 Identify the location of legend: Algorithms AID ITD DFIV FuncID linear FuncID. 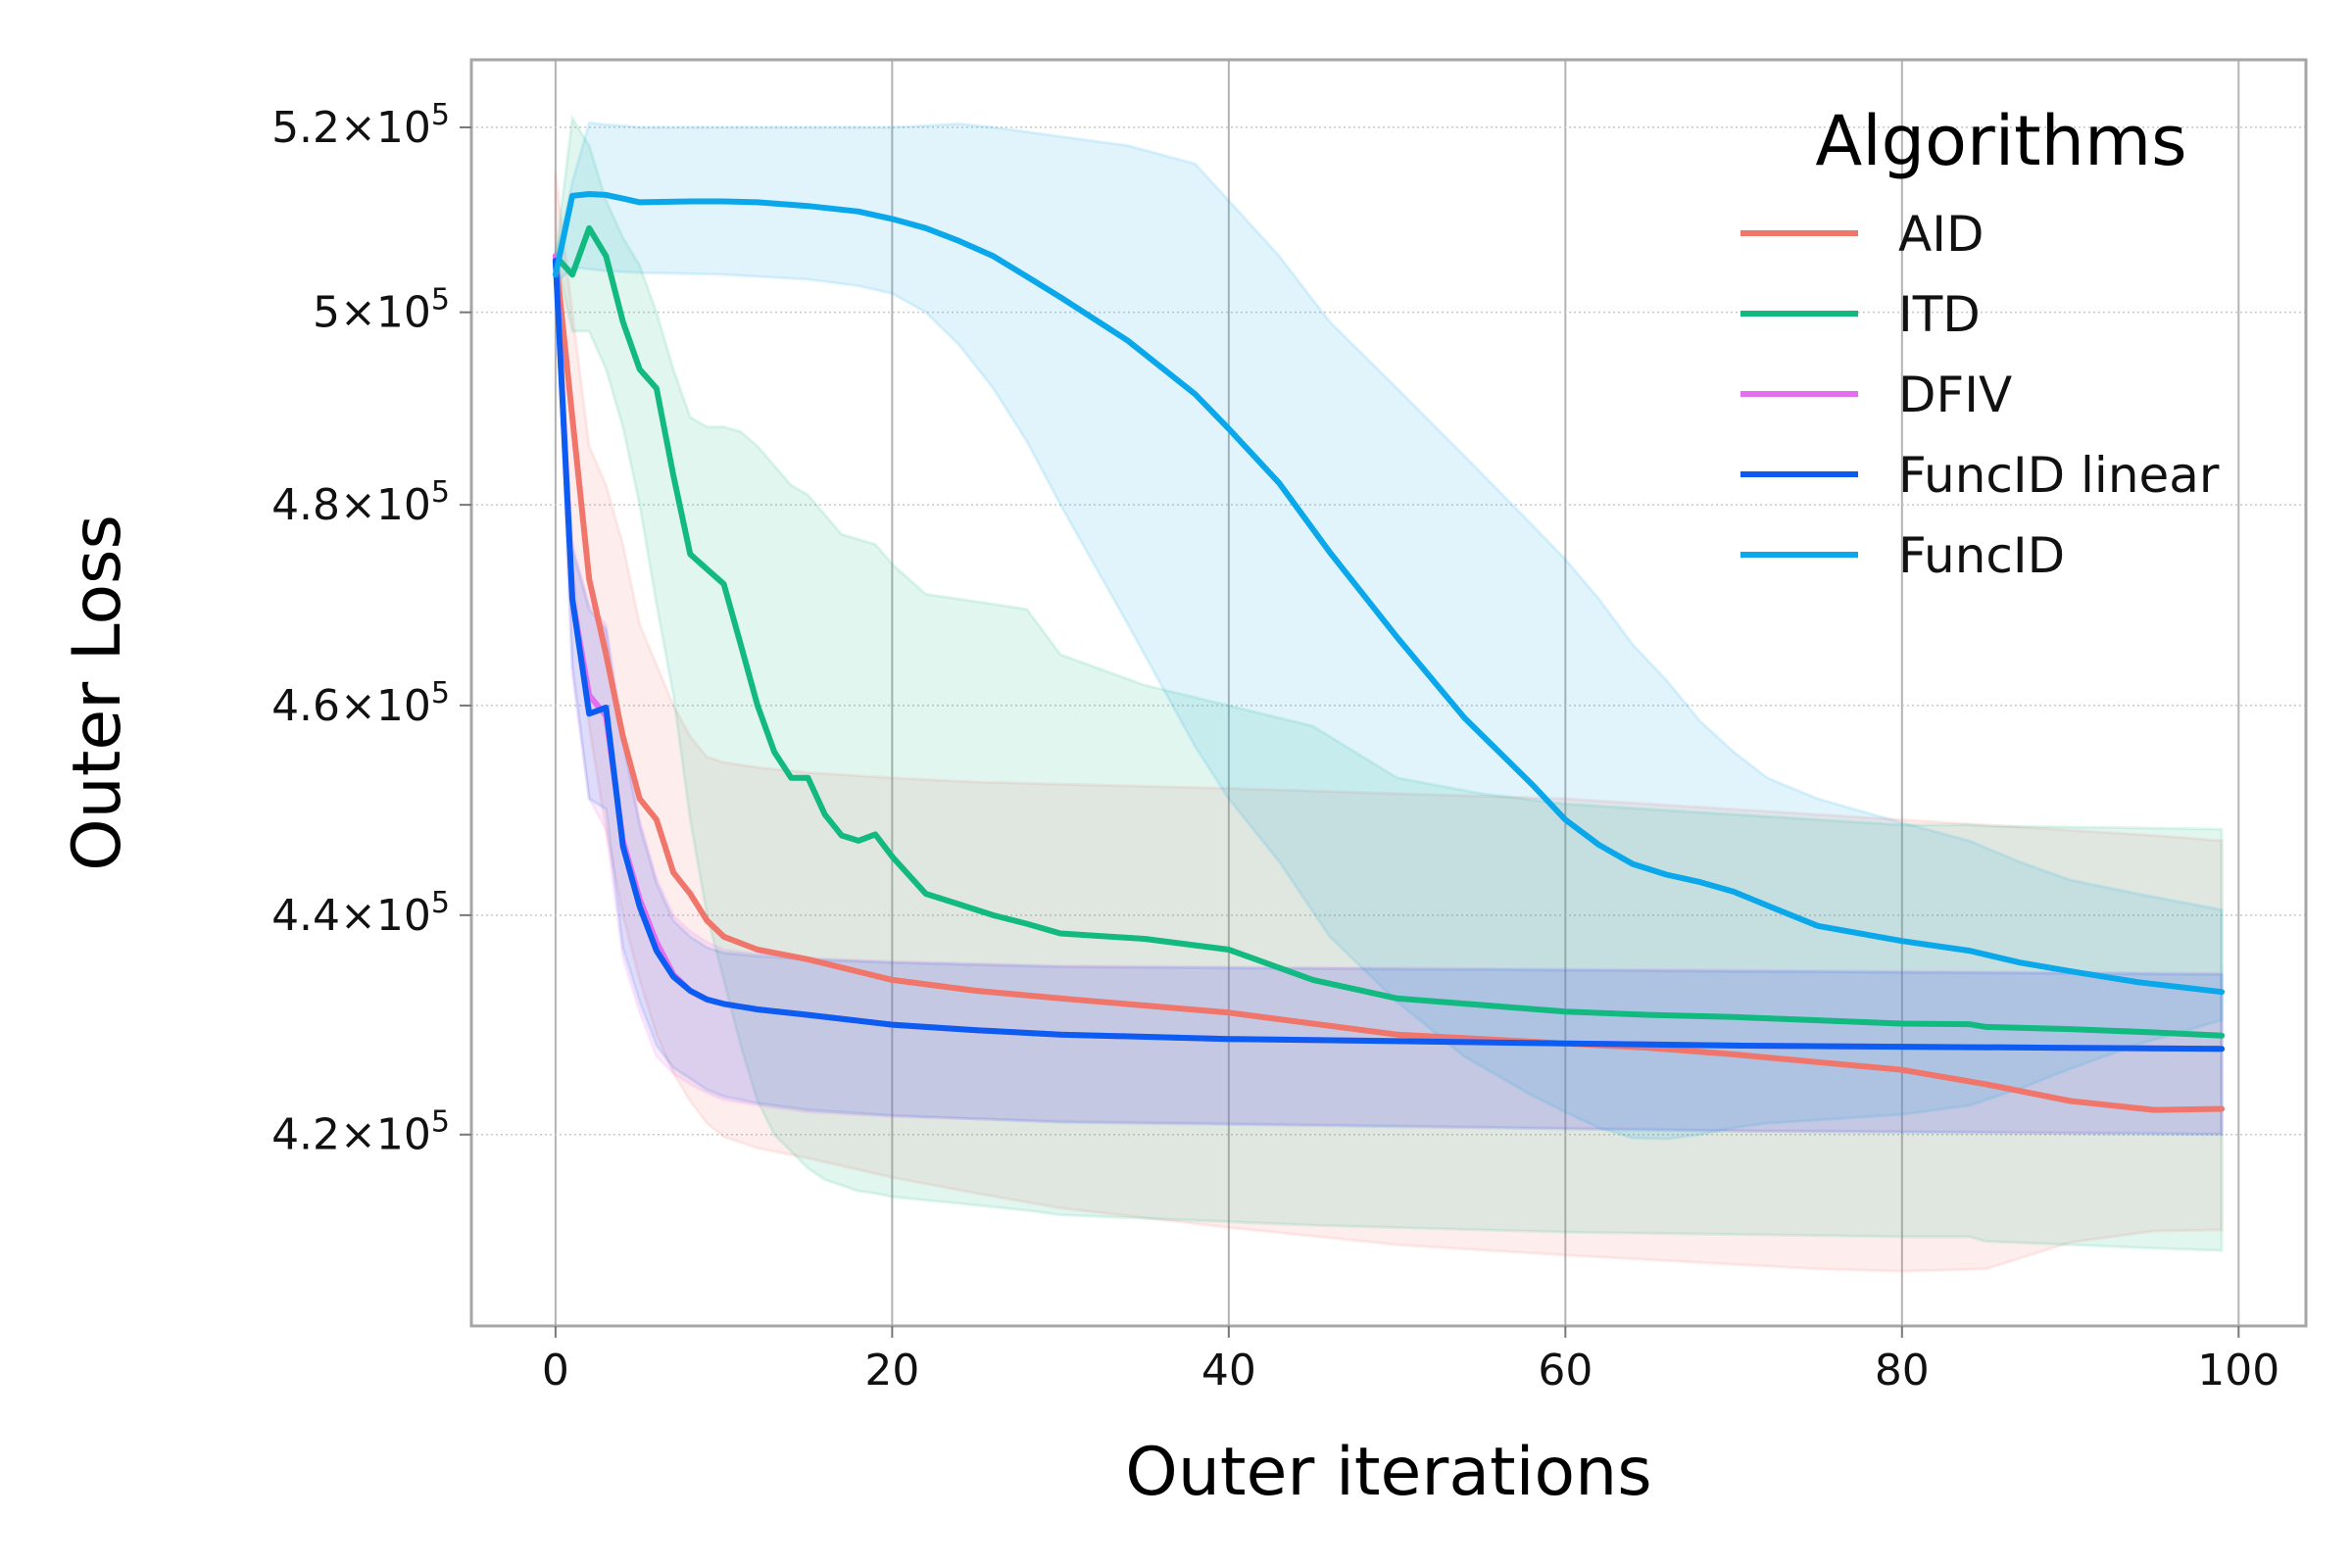
(1980, 342).